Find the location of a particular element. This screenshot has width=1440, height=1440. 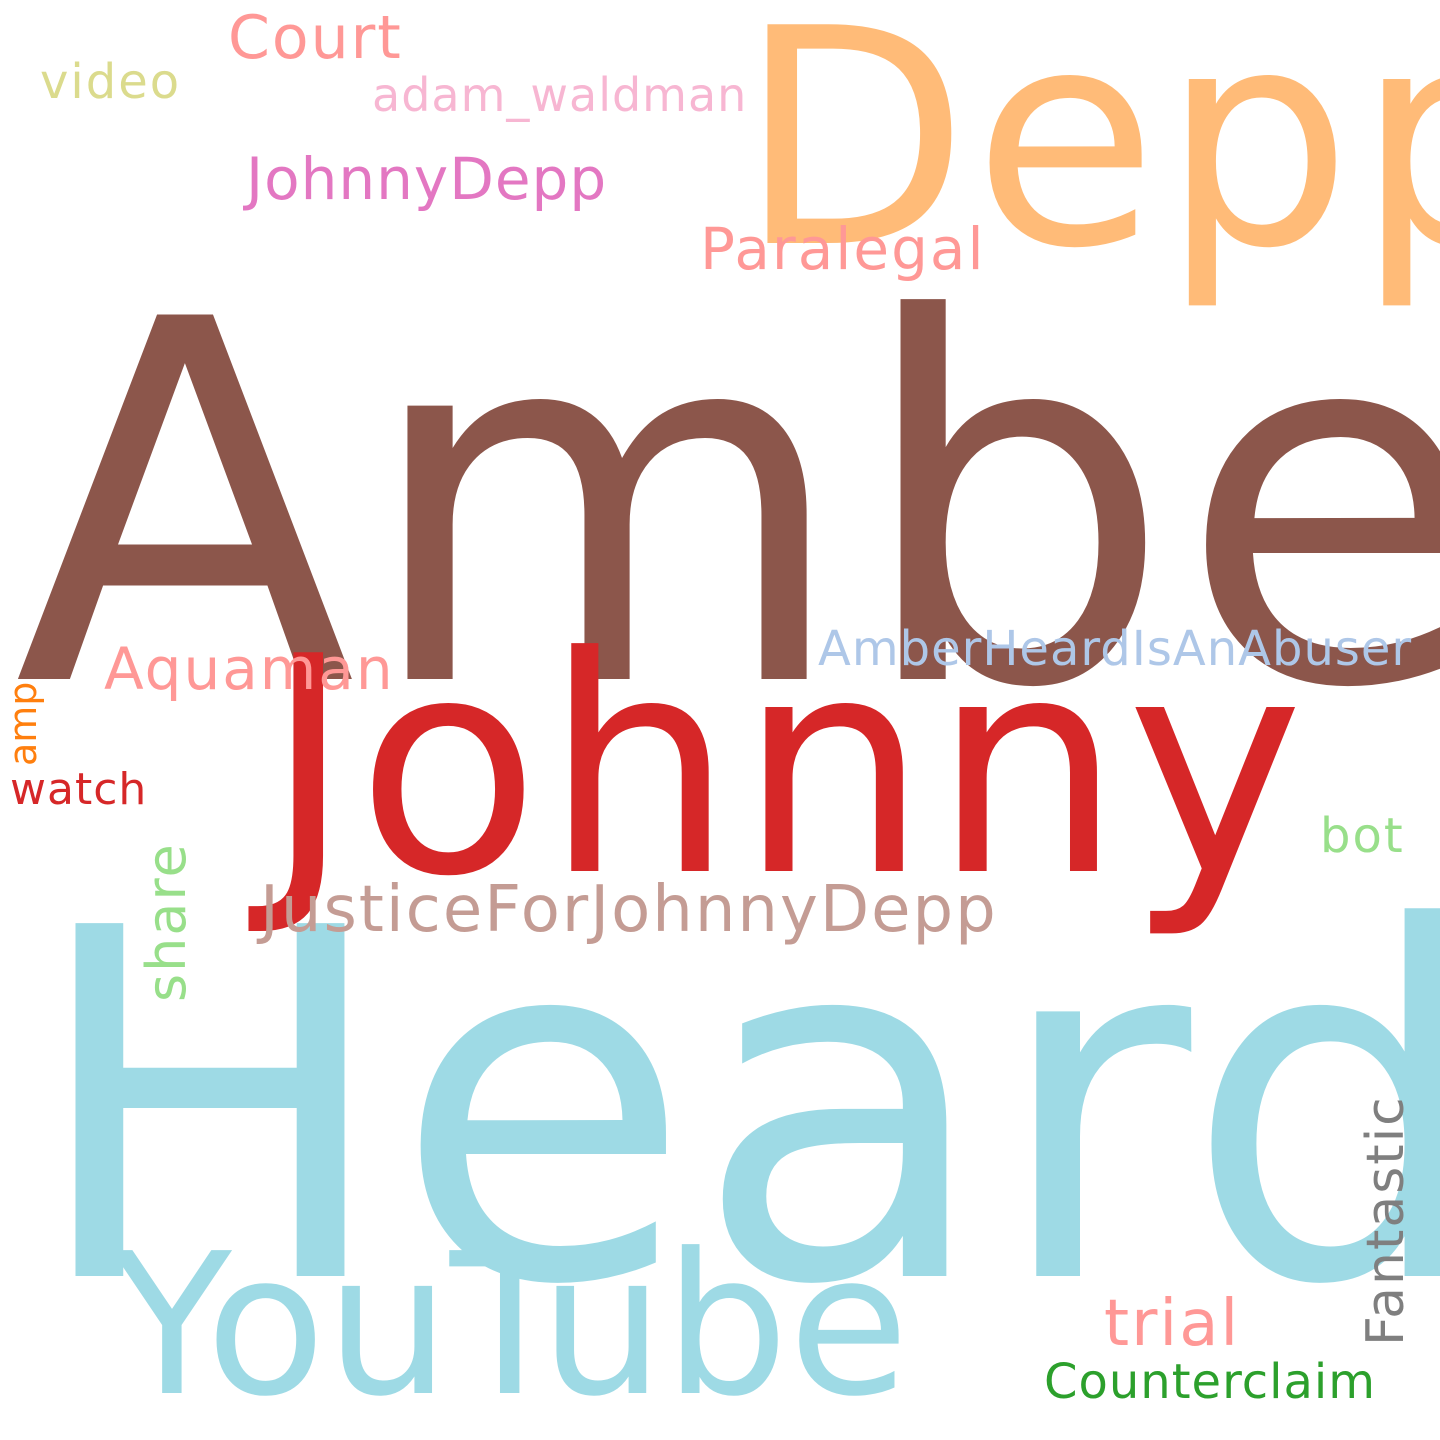

word-video: video is located at coordinates (111, 82).